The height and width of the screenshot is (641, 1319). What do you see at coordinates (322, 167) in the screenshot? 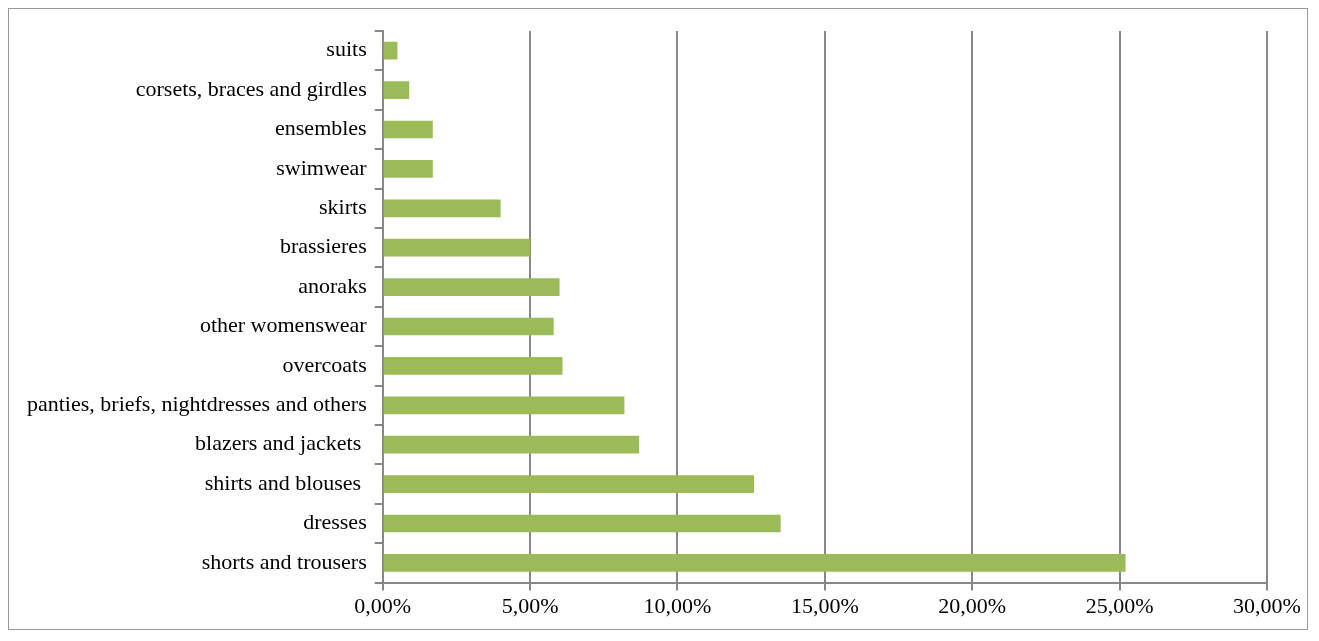
I see `y-tick-label: swimwear` at bounding box center [322, 167].